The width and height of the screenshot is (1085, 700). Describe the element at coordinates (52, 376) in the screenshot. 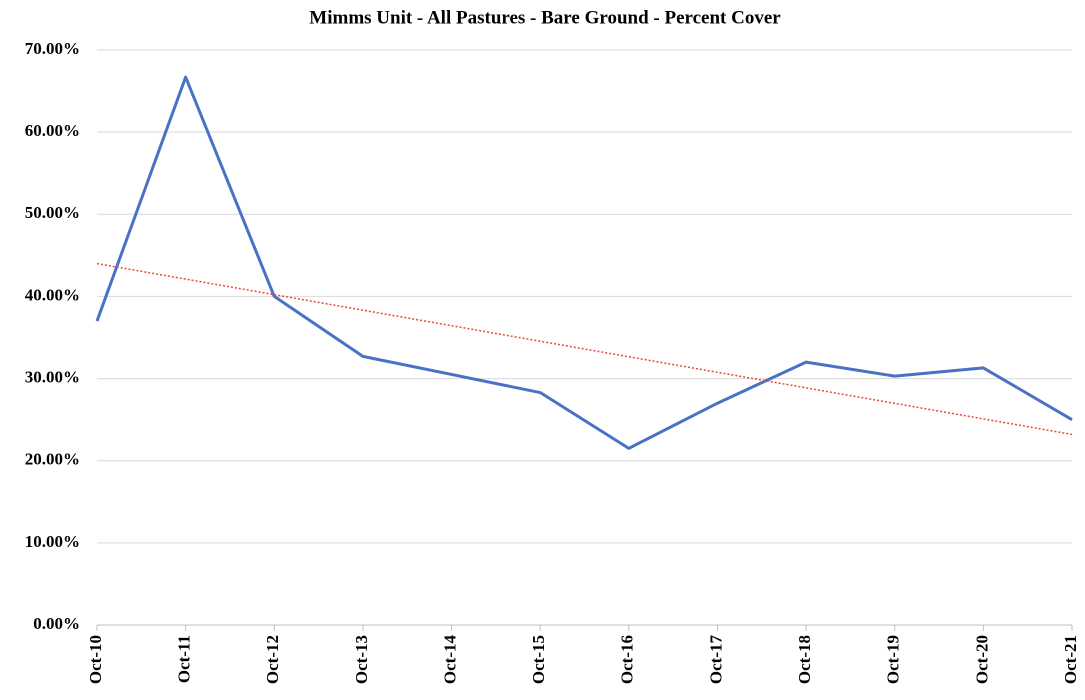

I see `y-tick-label: 30.00%` at that location.